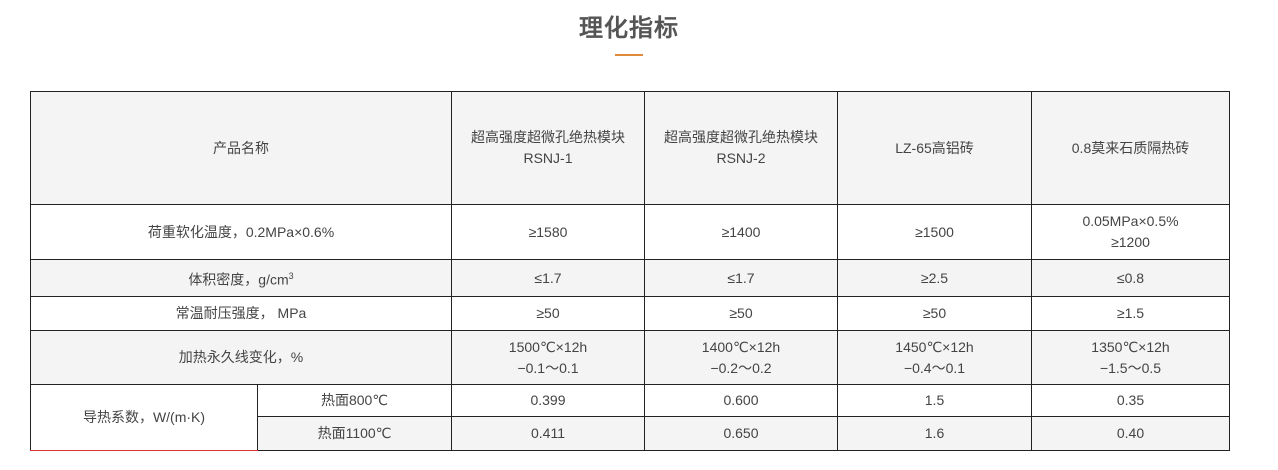 The width and height of the screenshot is (1278, 470). Describe the element at coordinates (548, 400) in the screenshot. I see `cell: 0.399` at that location.